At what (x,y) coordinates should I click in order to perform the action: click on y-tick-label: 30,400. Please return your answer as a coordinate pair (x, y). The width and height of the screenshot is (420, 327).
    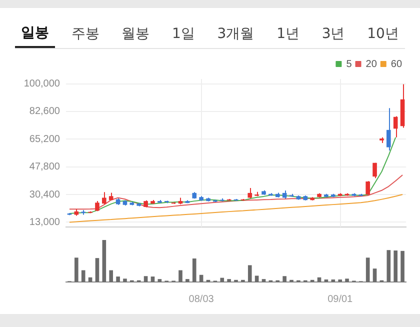
    Looking at the image, I should click on (44, 194).